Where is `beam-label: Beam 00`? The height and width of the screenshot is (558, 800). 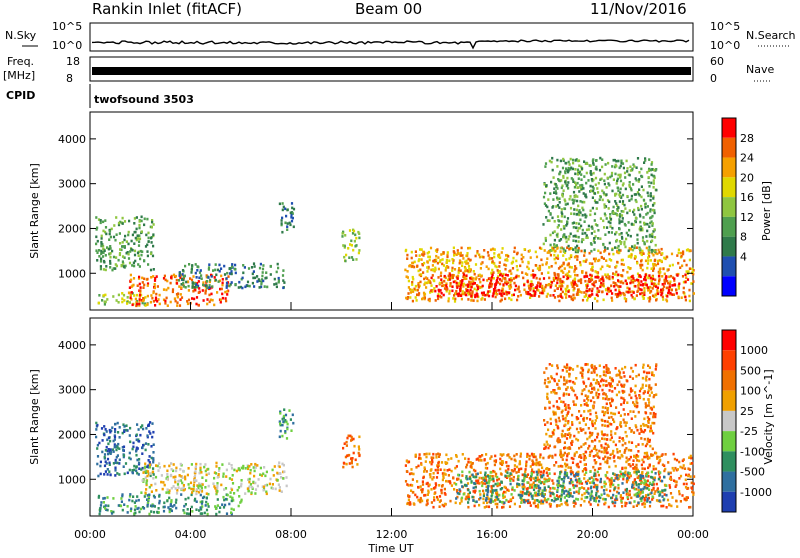 beam-label: Beam 00 is located at coordinates (388, 9).